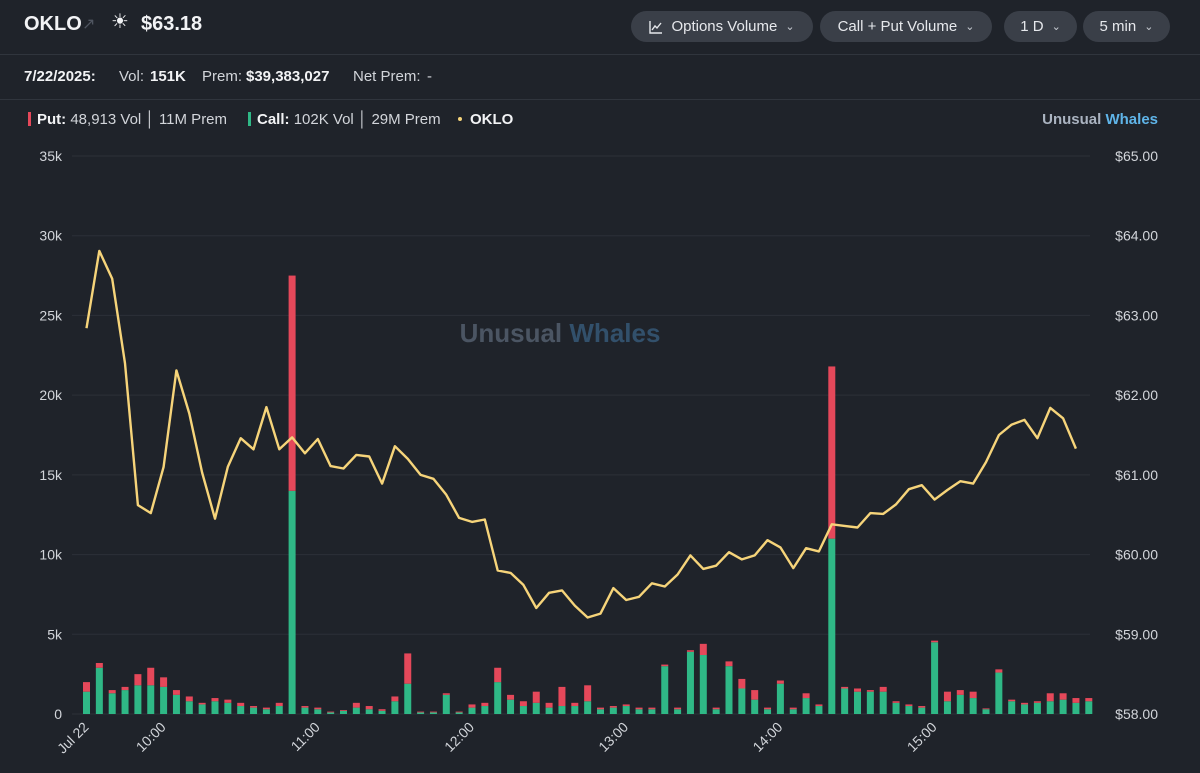  Describe the element at coordinates (89, 24) in the screenshot. I see `external-link-icon: ↗` at that location.